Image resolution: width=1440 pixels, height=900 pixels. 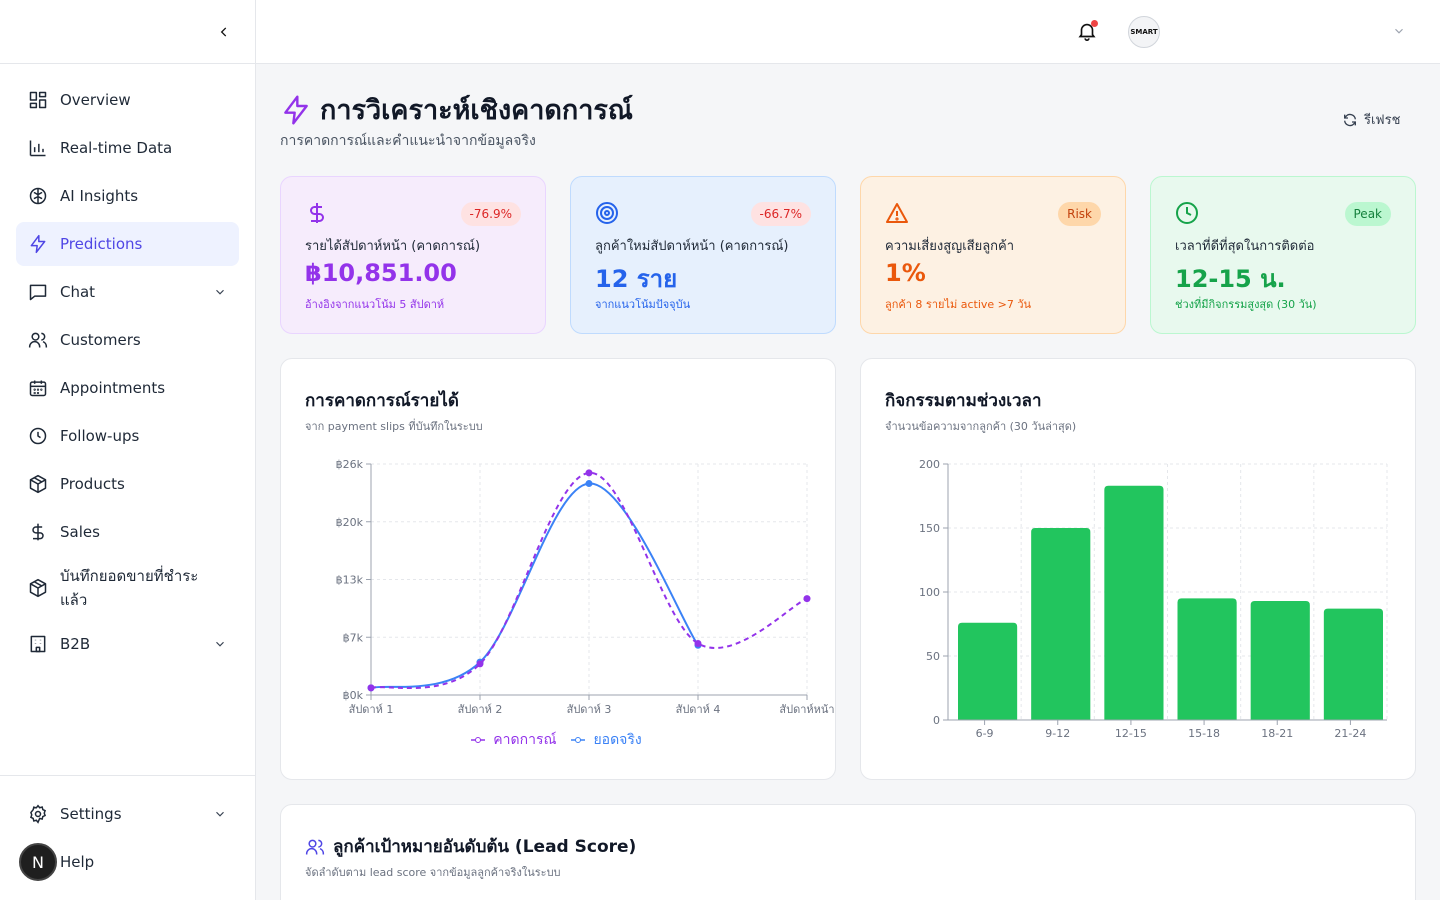 I want to click on notification-dot, so click(x=1094, y=23).